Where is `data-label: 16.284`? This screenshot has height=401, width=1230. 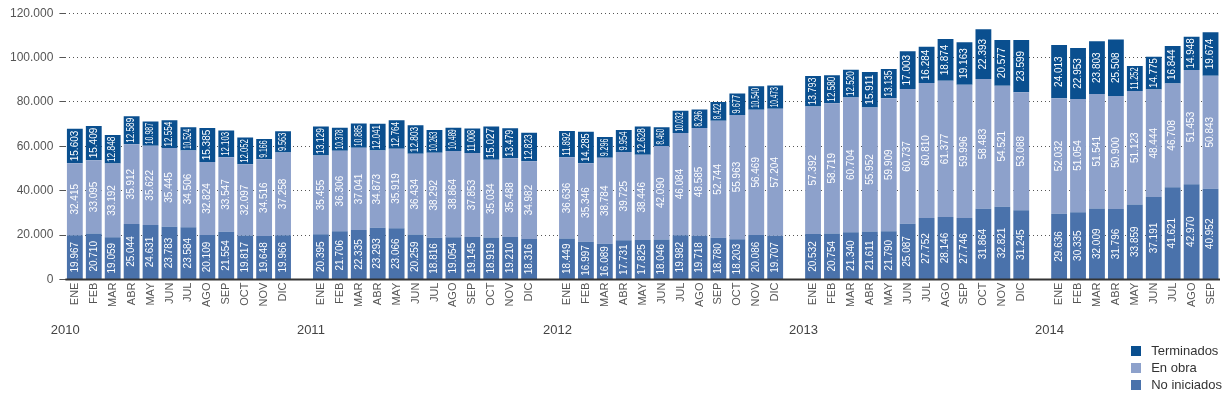 data-label: 16.284 is located at coordinates (926, 65).